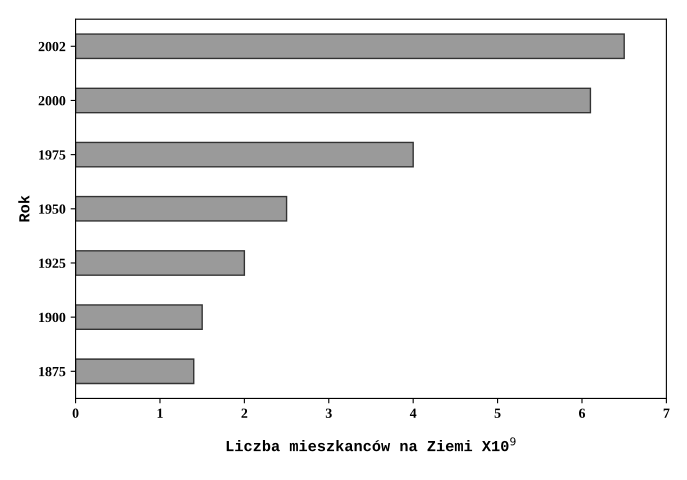 The width and height of the screenshot is (687, 480). What do you see at coordinates (160, 413) in the screenshot?
I see `x-tick-label: 1` at bounding box center [160, 413].